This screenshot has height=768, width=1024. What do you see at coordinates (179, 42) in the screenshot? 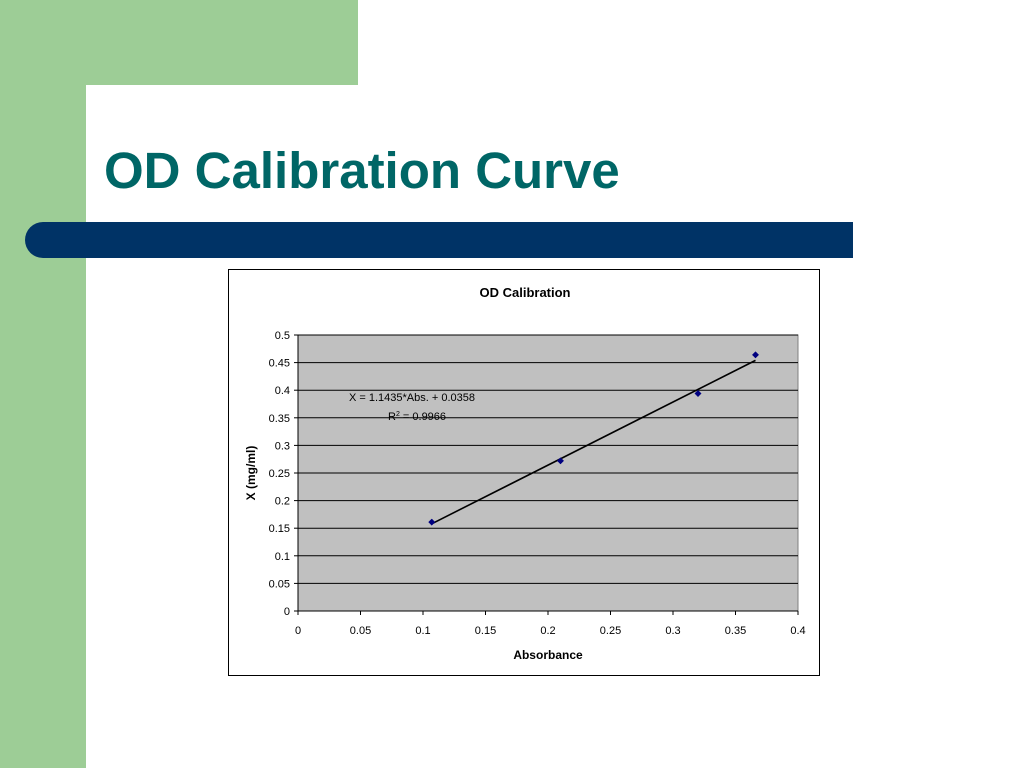
I see `green-accent-top` at bounding box center [179, 42].